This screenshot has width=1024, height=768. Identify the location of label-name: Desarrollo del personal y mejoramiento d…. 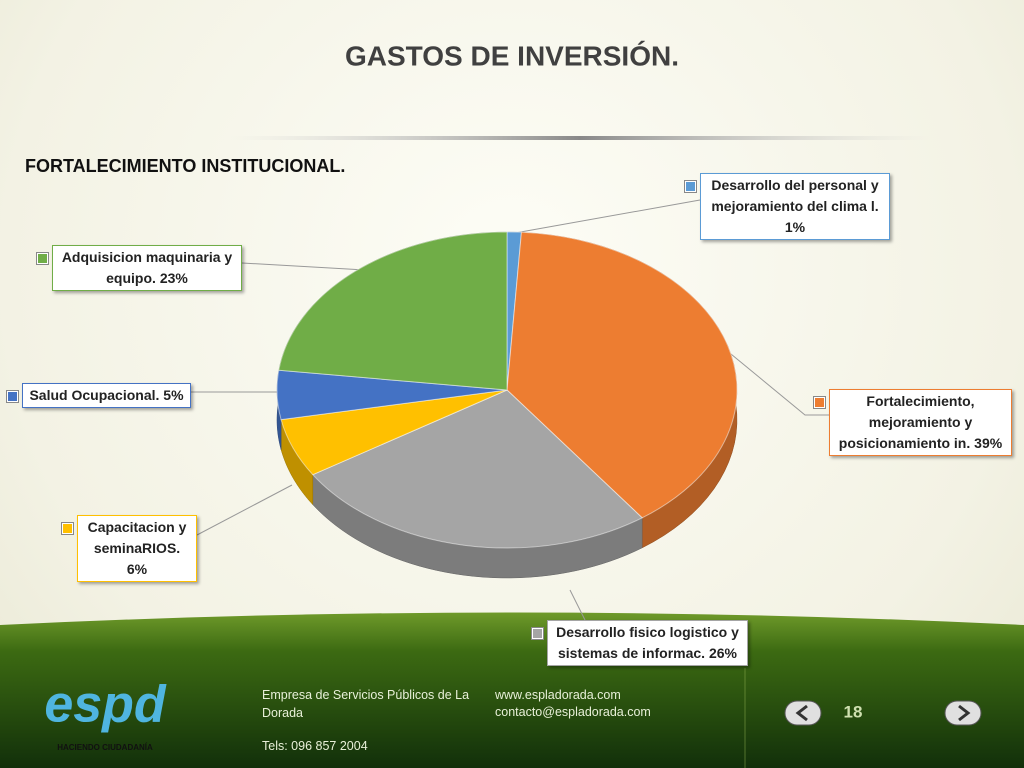
(795, 195).